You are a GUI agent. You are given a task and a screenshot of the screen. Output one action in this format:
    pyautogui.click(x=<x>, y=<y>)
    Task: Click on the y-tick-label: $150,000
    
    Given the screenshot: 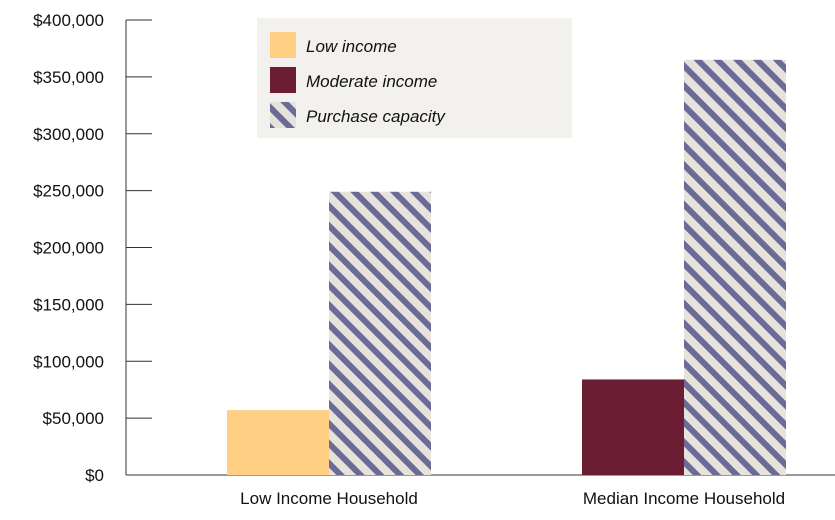 What is the action you would take?
    pyautogui.click(x=68, y=304)
    